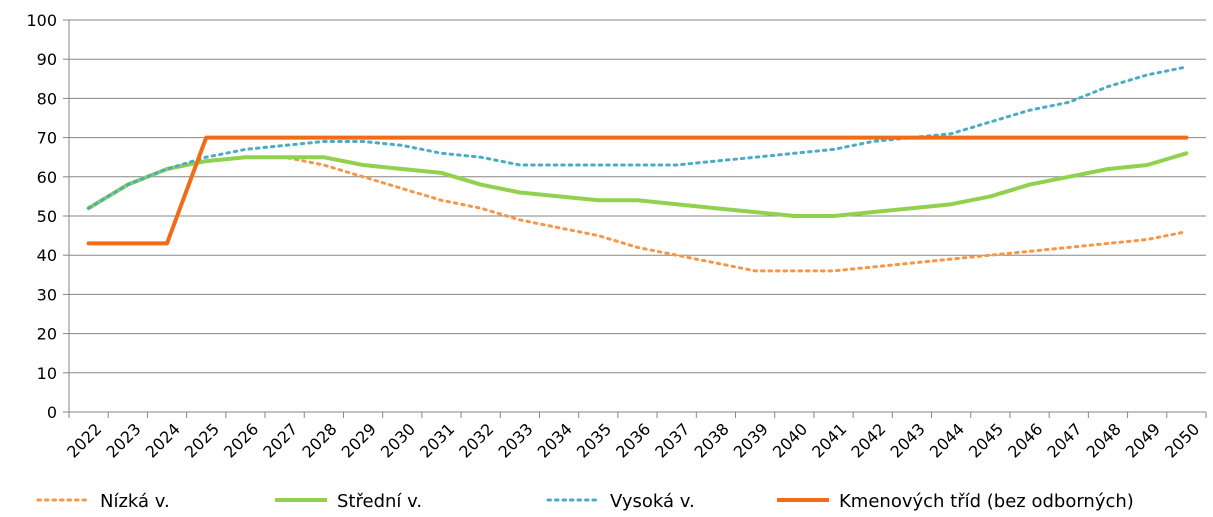 Image resolution: width=1213 pixels, height=517 pixels. I want to click on x-tick-label: 2025, so click(202, 440).